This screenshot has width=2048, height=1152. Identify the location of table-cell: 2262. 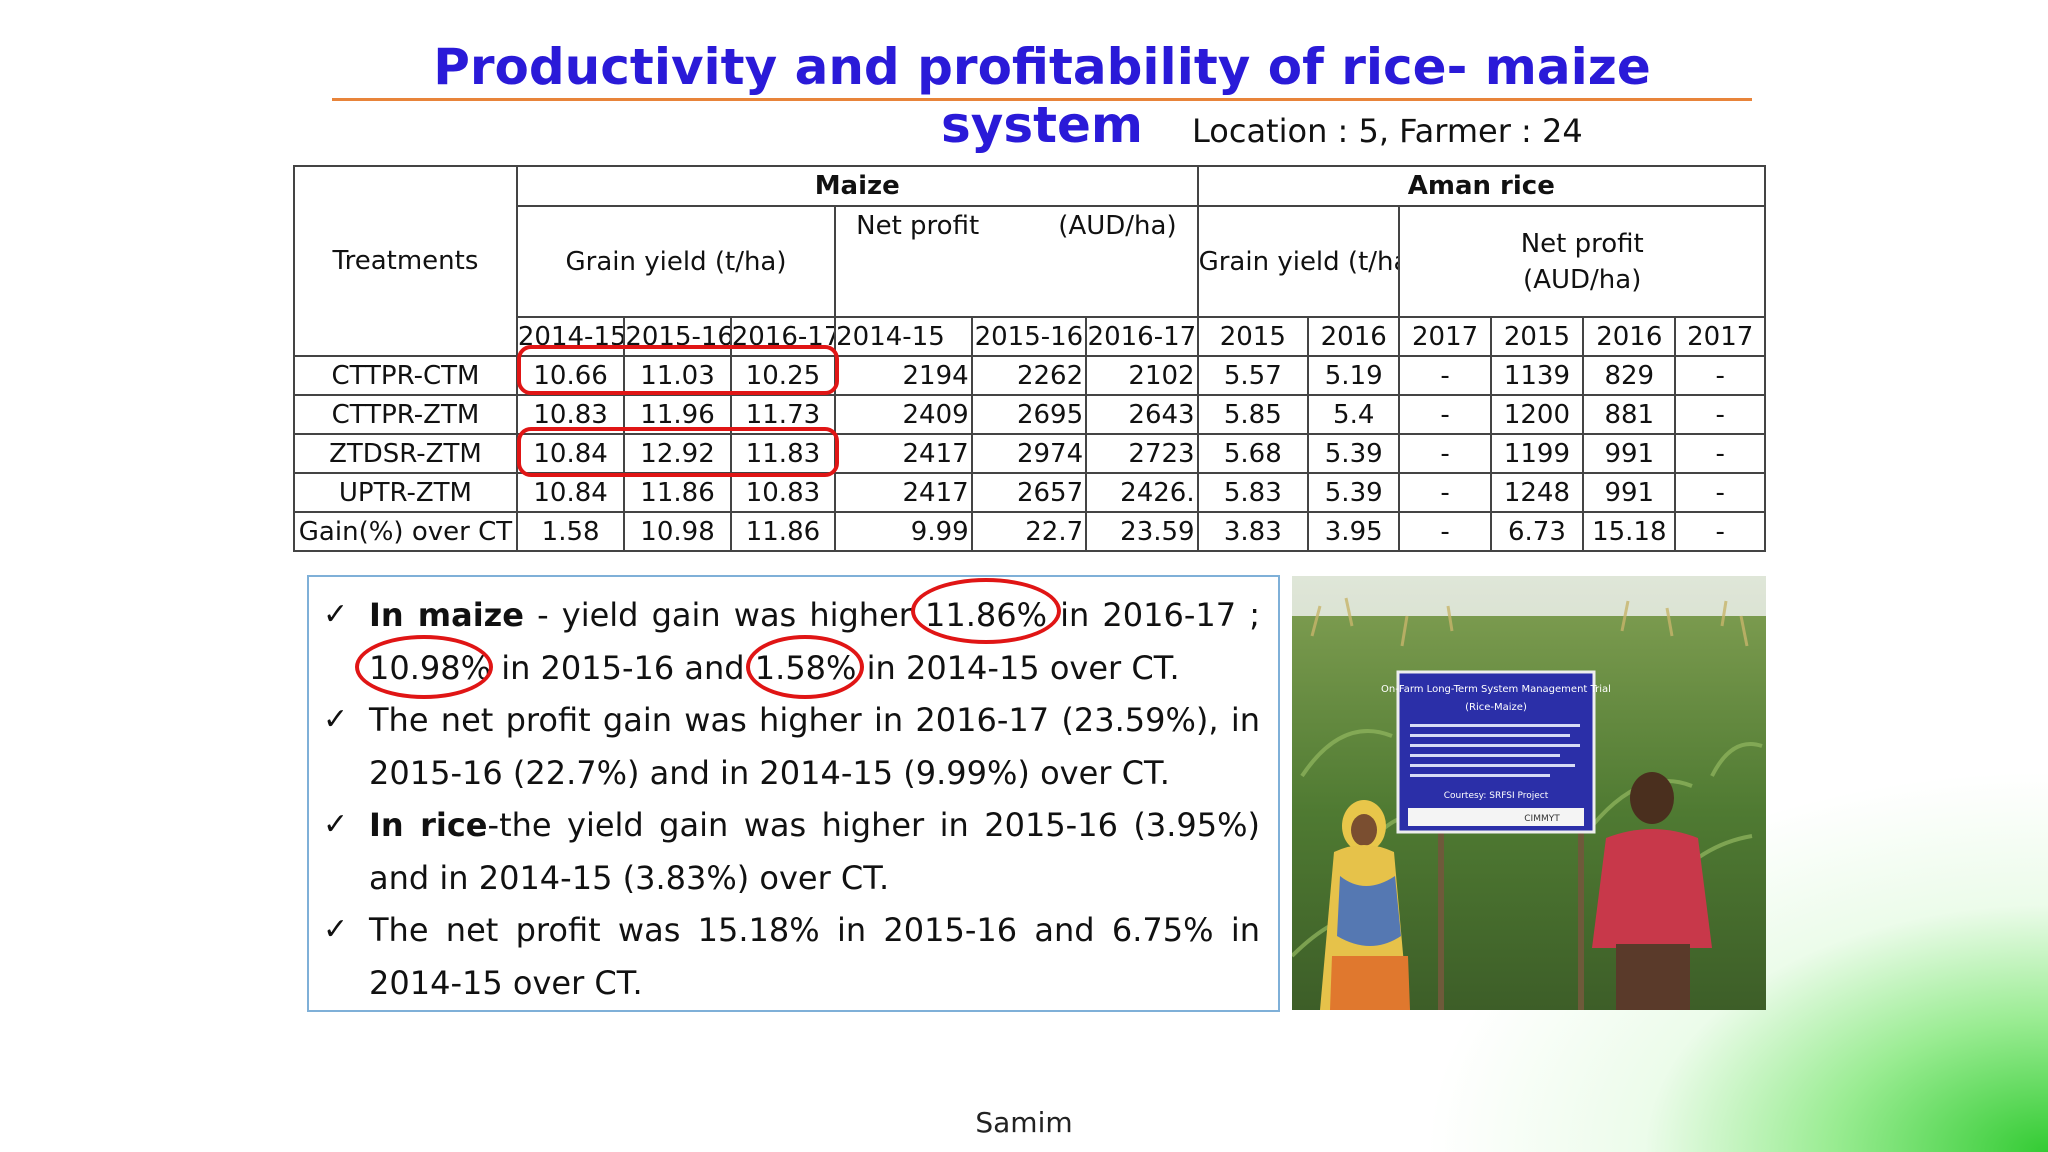
(1029, 375).